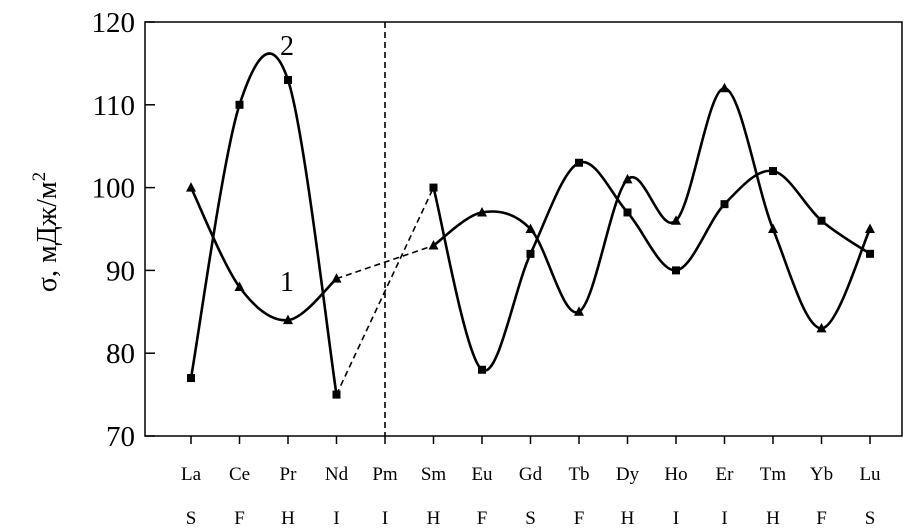 The width and height of the screenshot is (905, 529). What do you see at coordinates (433, 187) in the screenshot?
I see `series-2-point-Sm` at bounding box center [433, 187].